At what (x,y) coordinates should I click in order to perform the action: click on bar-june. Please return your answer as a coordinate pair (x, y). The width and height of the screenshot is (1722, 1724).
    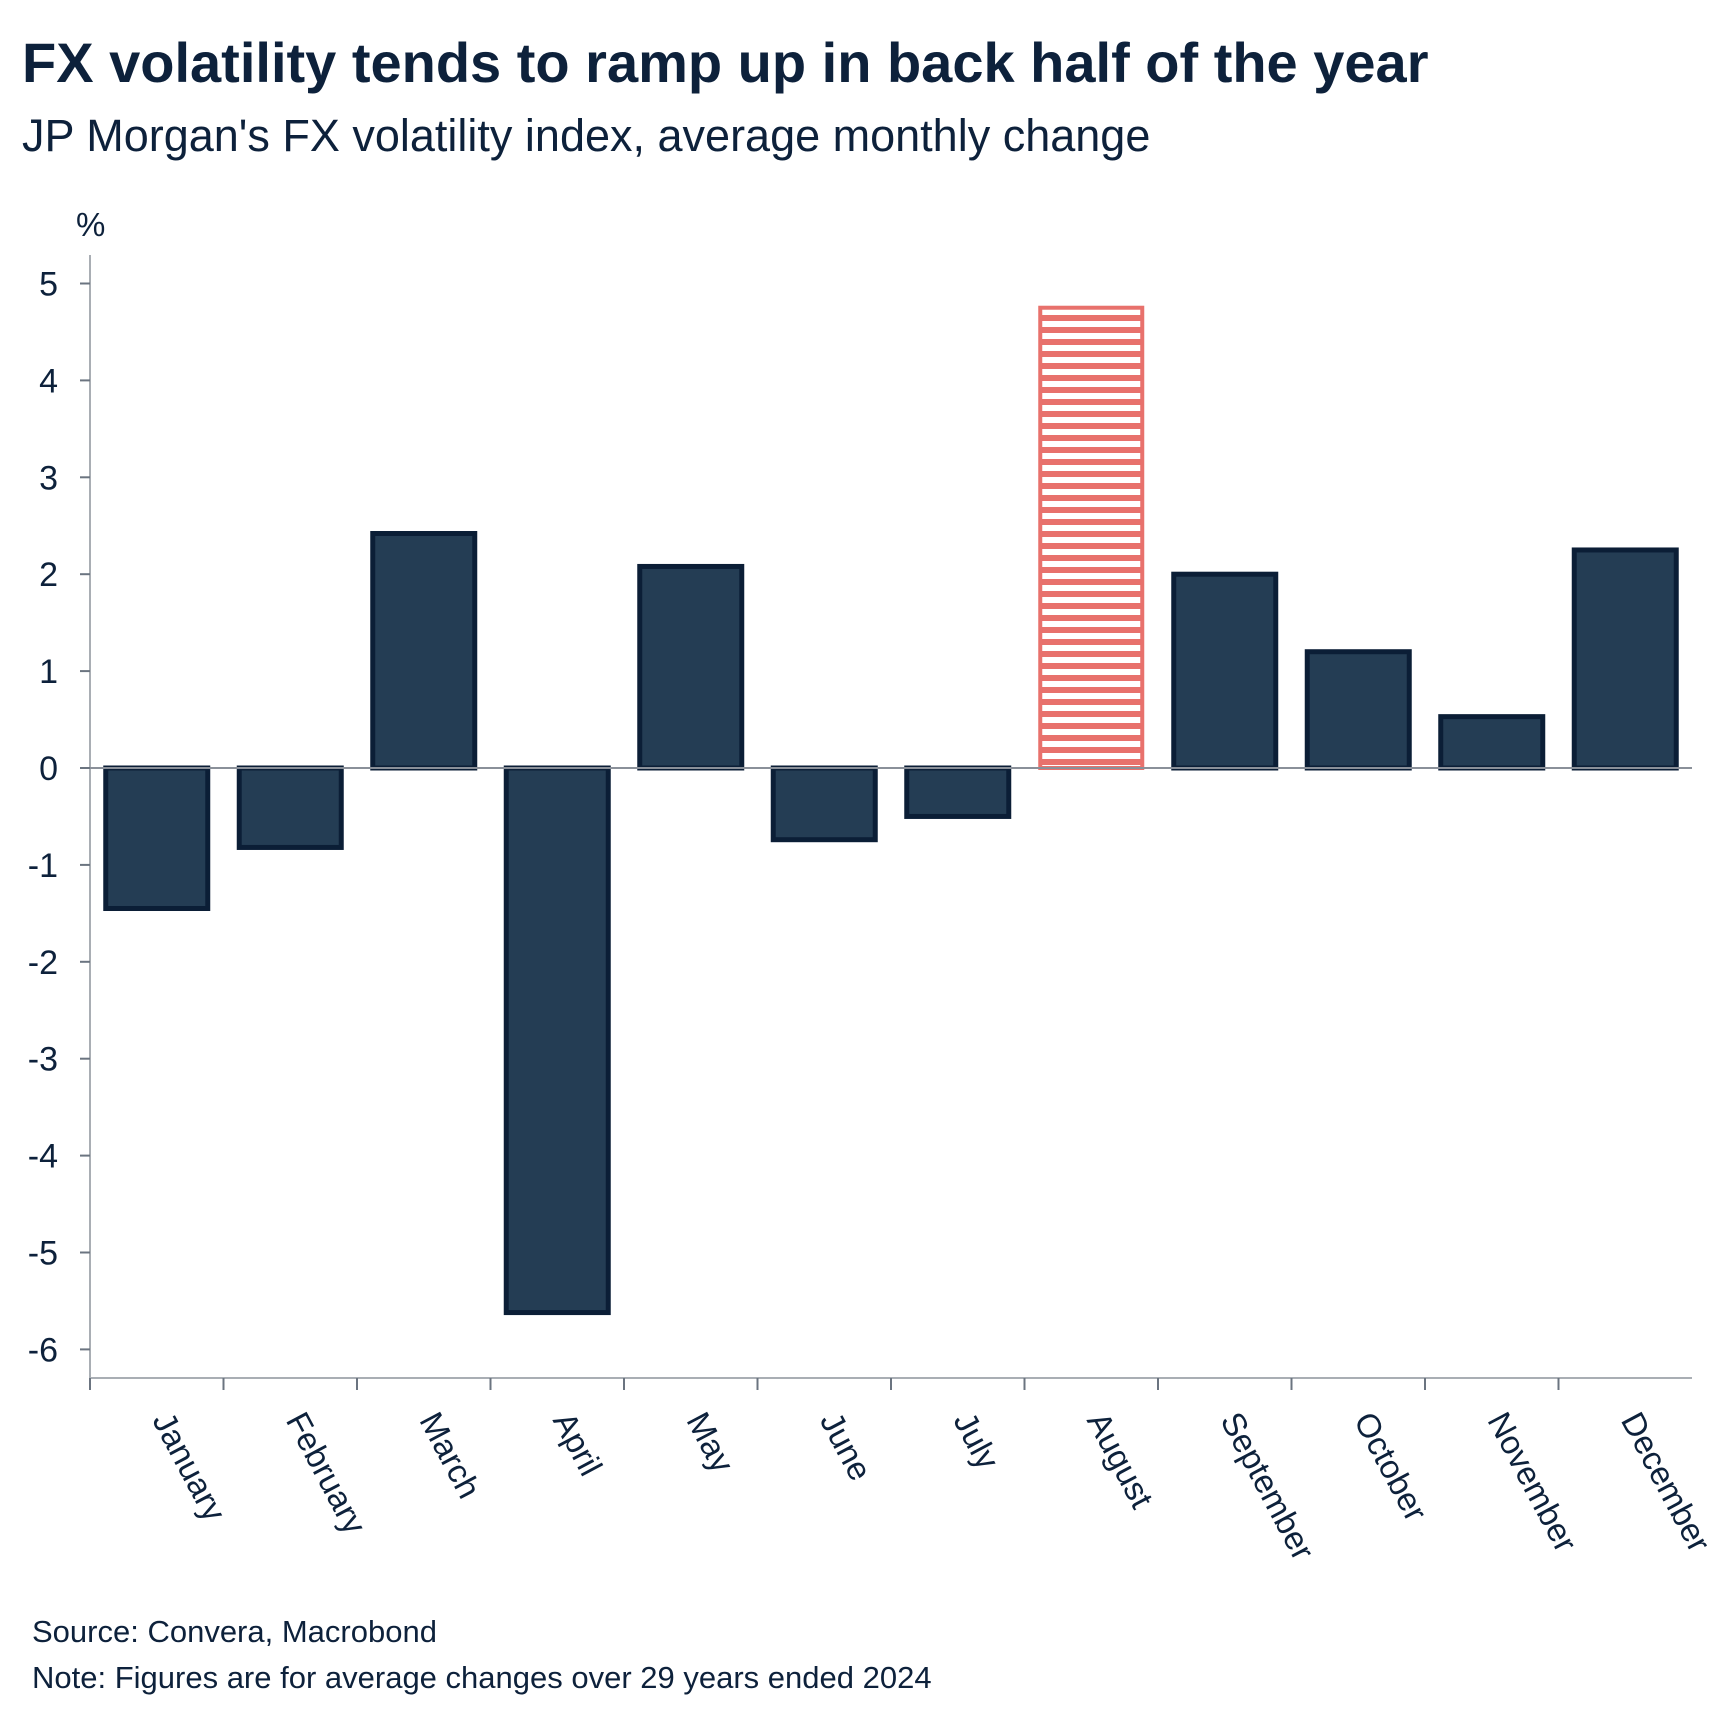
    Looking at the image, I should click on (824, 804).